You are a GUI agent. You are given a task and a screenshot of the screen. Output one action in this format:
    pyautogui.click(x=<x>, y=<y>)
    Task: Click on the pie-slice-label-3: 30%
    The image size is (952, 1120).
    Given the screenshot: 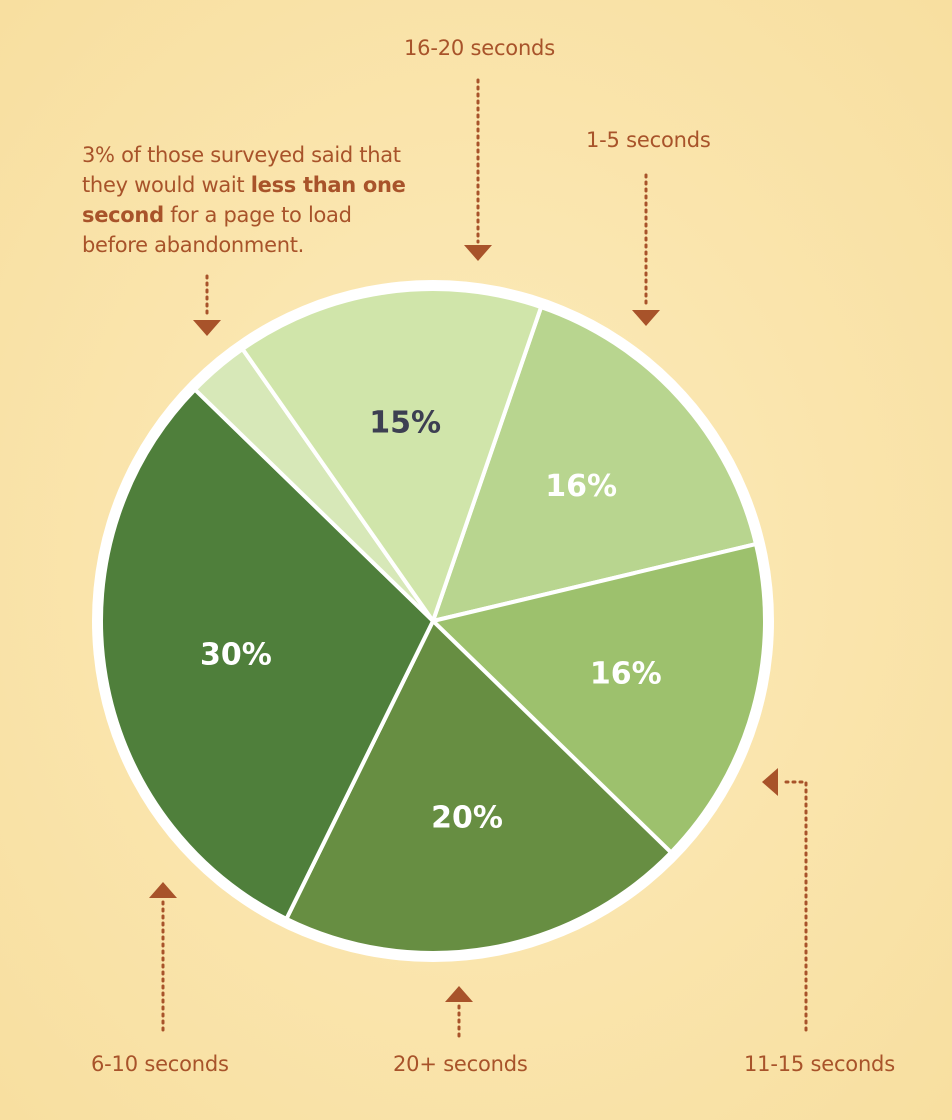 What is the action you would take?
    pyautogui.click(x=236, y=655)
    